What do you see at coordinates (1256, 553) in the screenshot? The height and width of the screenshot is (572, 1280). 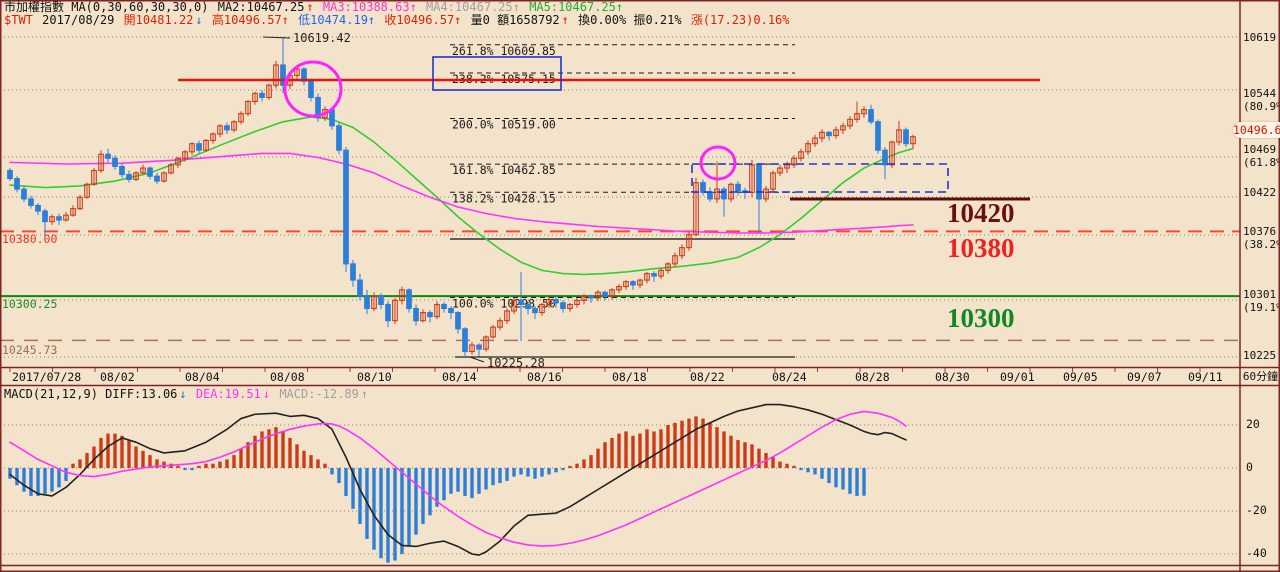 I see `svg-text: -40` at bounding box center [1256, 553].